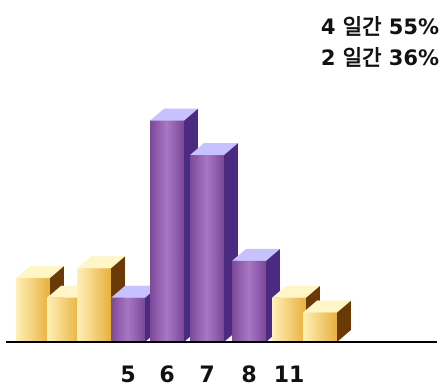 This screenshot has width=446, height=385. What do you see at coordinates (344, 321) in the screenshot?
I see `bar-side-face` at bounding box center [344, 321].